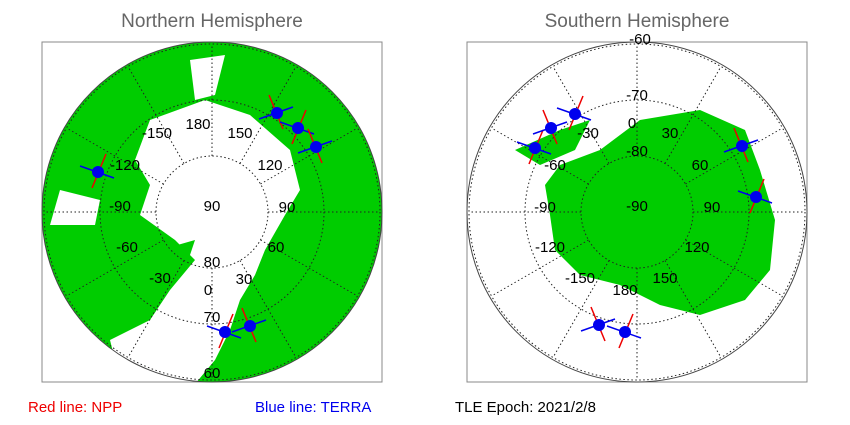 Image resolution: width=850 pixels, height=425 pixels. Describe the element at coordinates (212, 262) in the screenshot. I see `graticule-label: 80` at that location.